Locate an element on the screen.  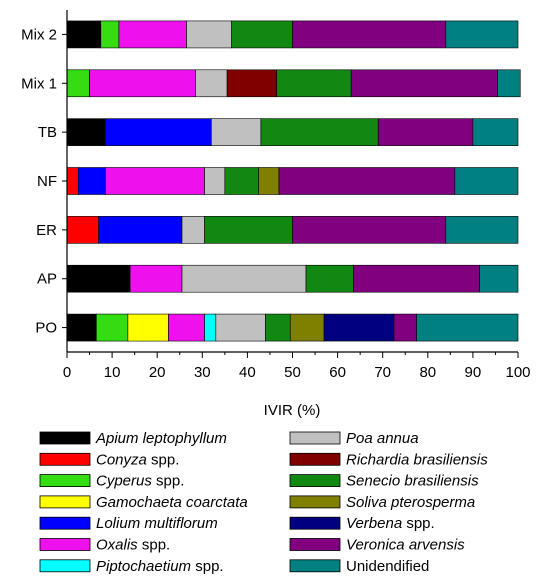
x-axis-title: IVIR (%) is located at coordinates (292, 410).